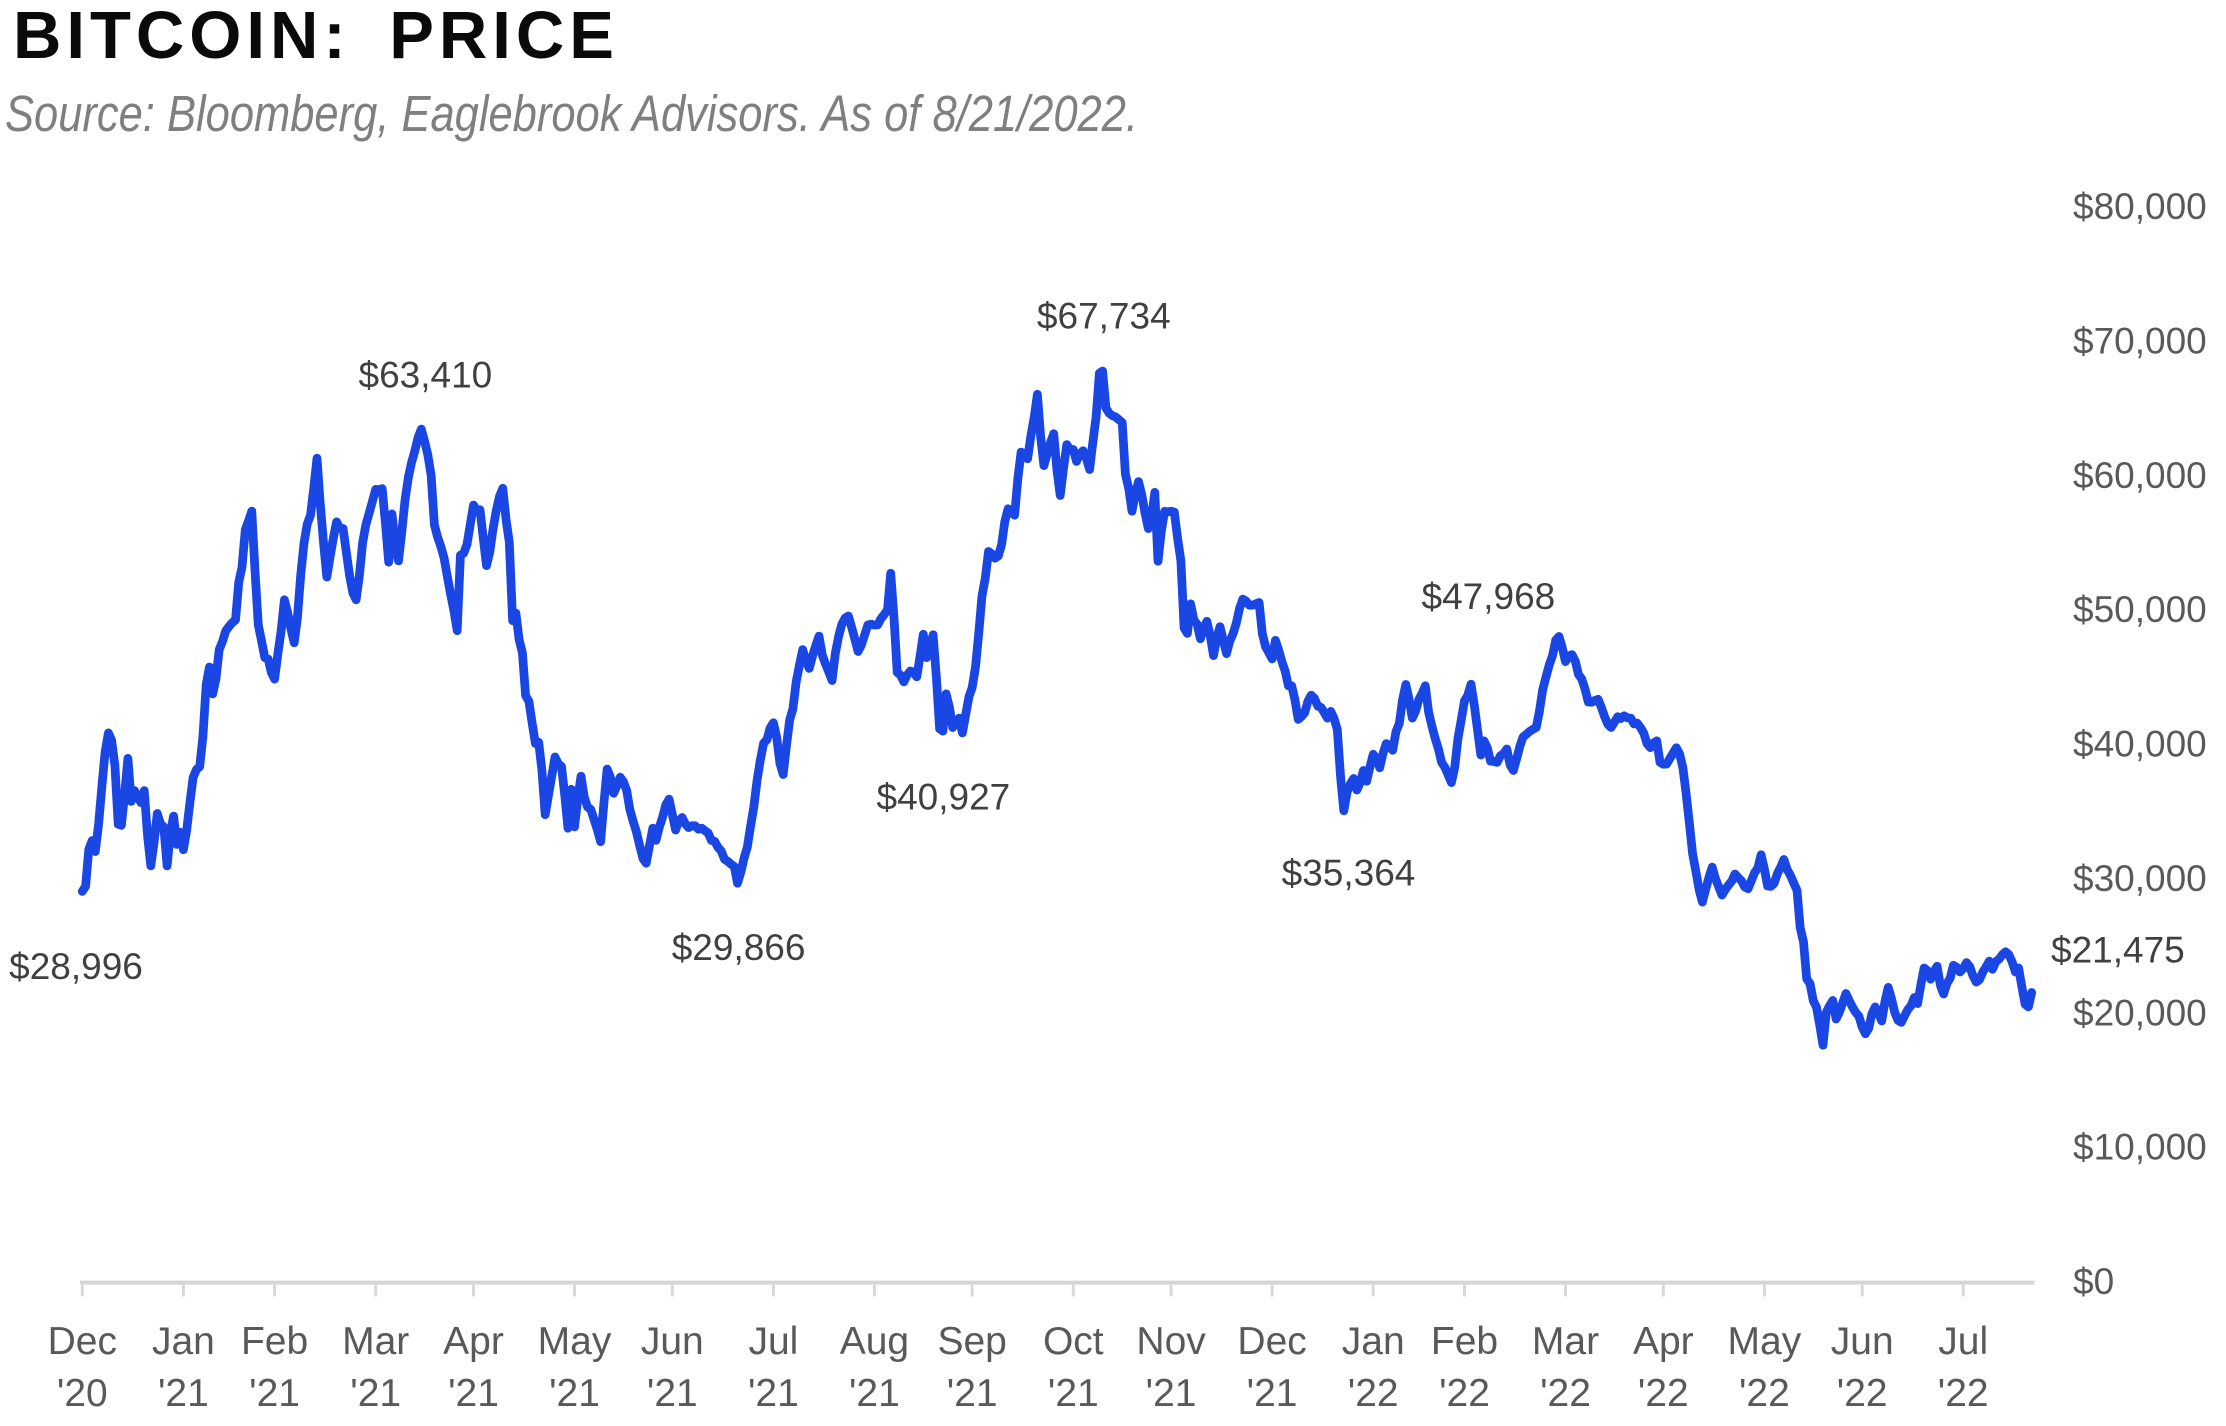 This screenshot has height=1426, width=2226. I want to click on svg-text: $20,000, so click(2140, 1012).